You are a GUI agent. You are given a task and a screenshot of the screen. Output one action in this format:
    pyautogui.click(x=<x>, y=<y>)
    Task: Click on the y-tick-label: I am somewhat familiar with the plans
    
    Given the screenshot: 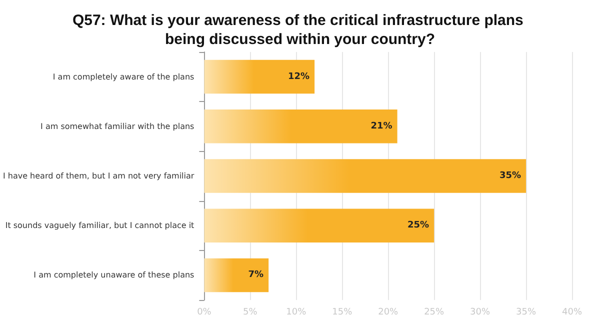 What is the action you would take?
    pyautogui.click(x=117, y=126)
    